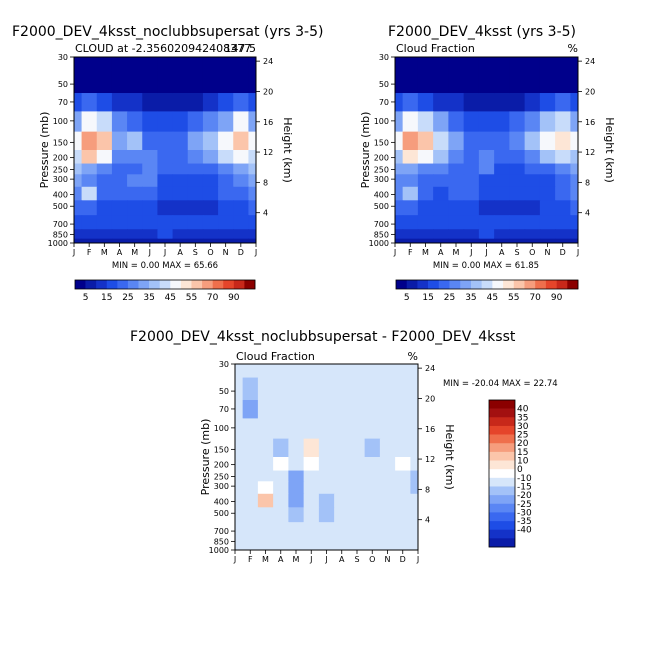 The height and width of the screenshot is (654, 654). I want to click on month-tick-label: O, so click(372, 559).